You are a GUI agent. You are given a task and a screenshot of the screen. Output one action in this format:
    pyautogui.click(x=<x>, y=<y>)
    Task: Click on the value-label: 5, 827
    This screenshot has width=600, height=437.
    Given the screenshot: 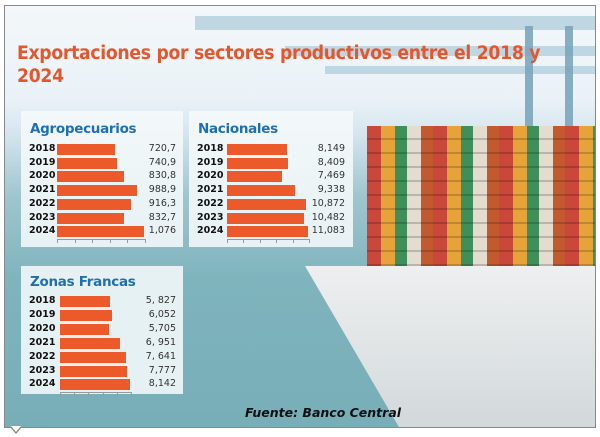 What is the action you would take?
    pyautogui.click(x=160, y=300)
    